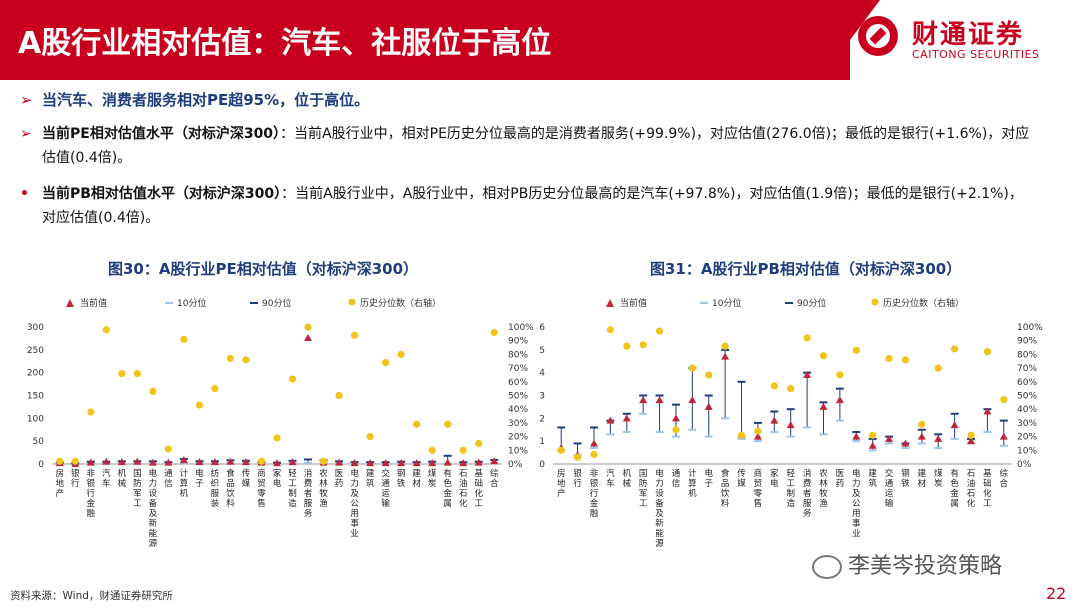 Image resolution: width=1080 pixels, height=608 pixels. I want to click on chart-1-category-label: 农, so click(323, 473).